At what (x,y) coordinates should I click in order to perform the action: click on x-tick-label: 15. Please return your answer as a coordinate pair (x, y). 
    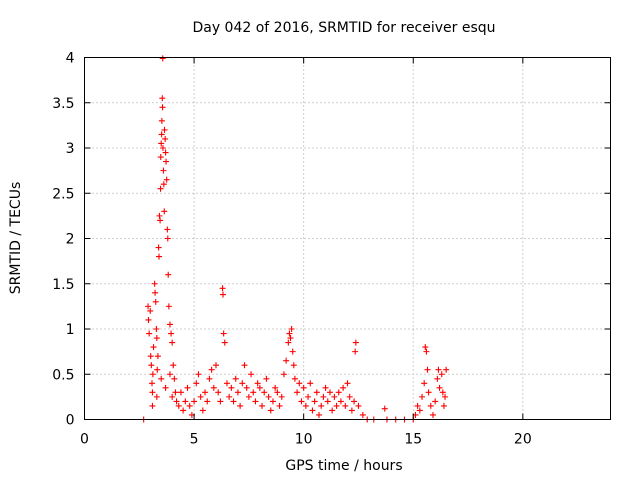
    Looking at the image, I should click on (413, 440).